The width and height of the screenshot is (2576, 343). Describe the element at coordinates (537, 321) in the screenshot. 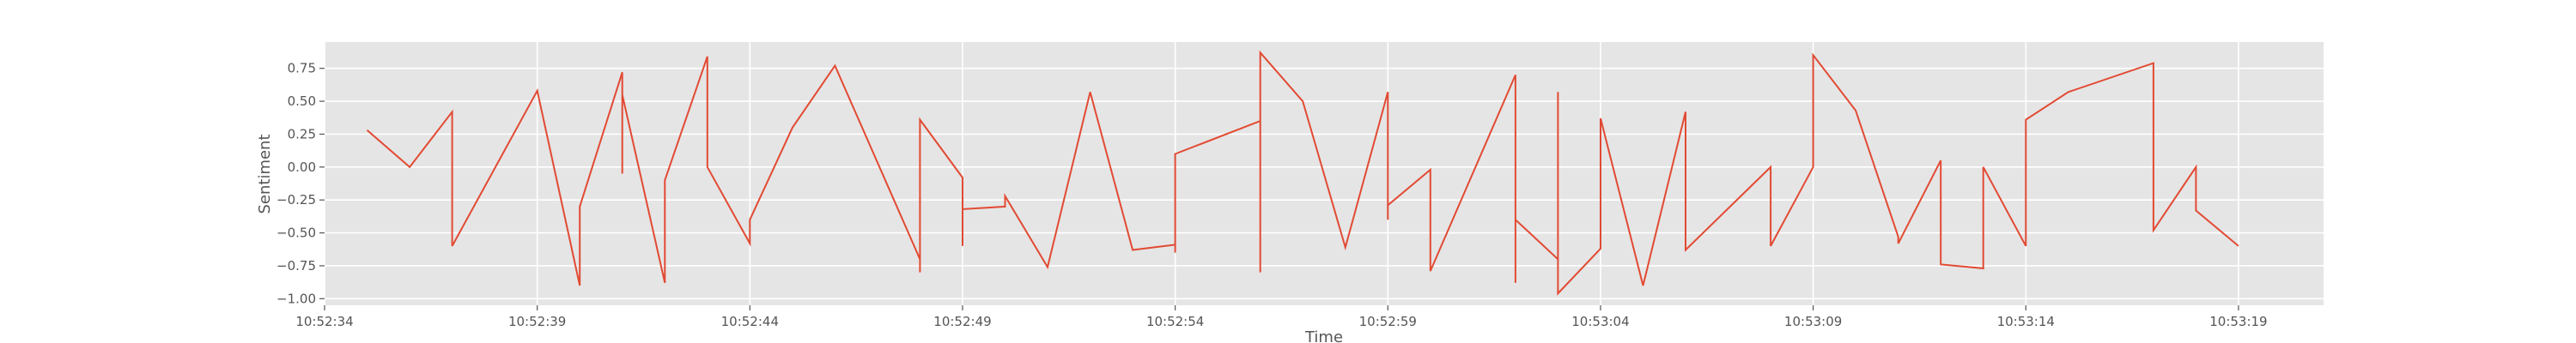

I see `x-tick-label: 10:52:39` at that location.